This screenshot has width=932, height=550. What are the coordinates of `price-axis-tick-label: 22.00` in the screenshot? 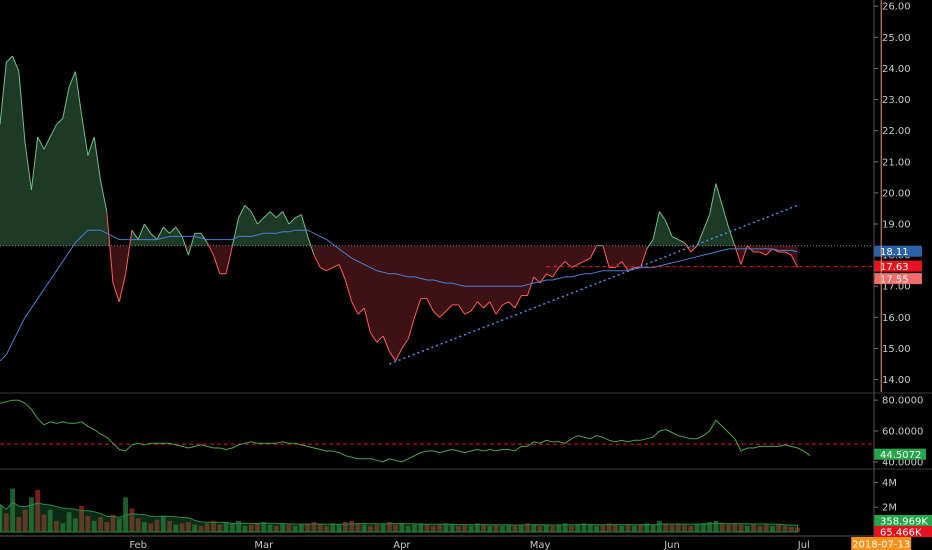 It's located at (896, 131).